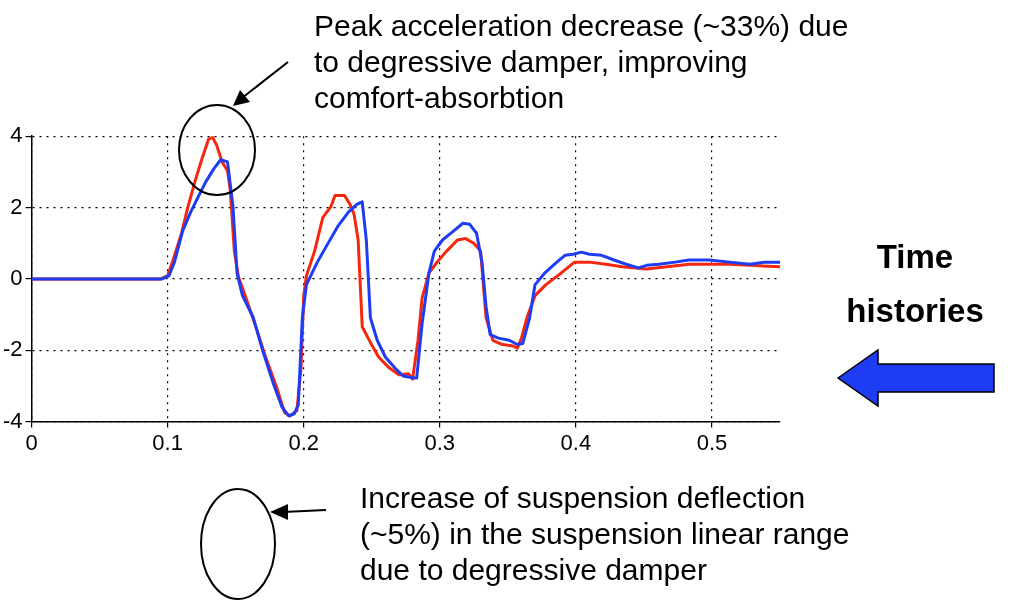  What do you see at coordinates (13, 349) in the screenshot?
I see `y-tick-label: -2` at bounding box center [13, 349].